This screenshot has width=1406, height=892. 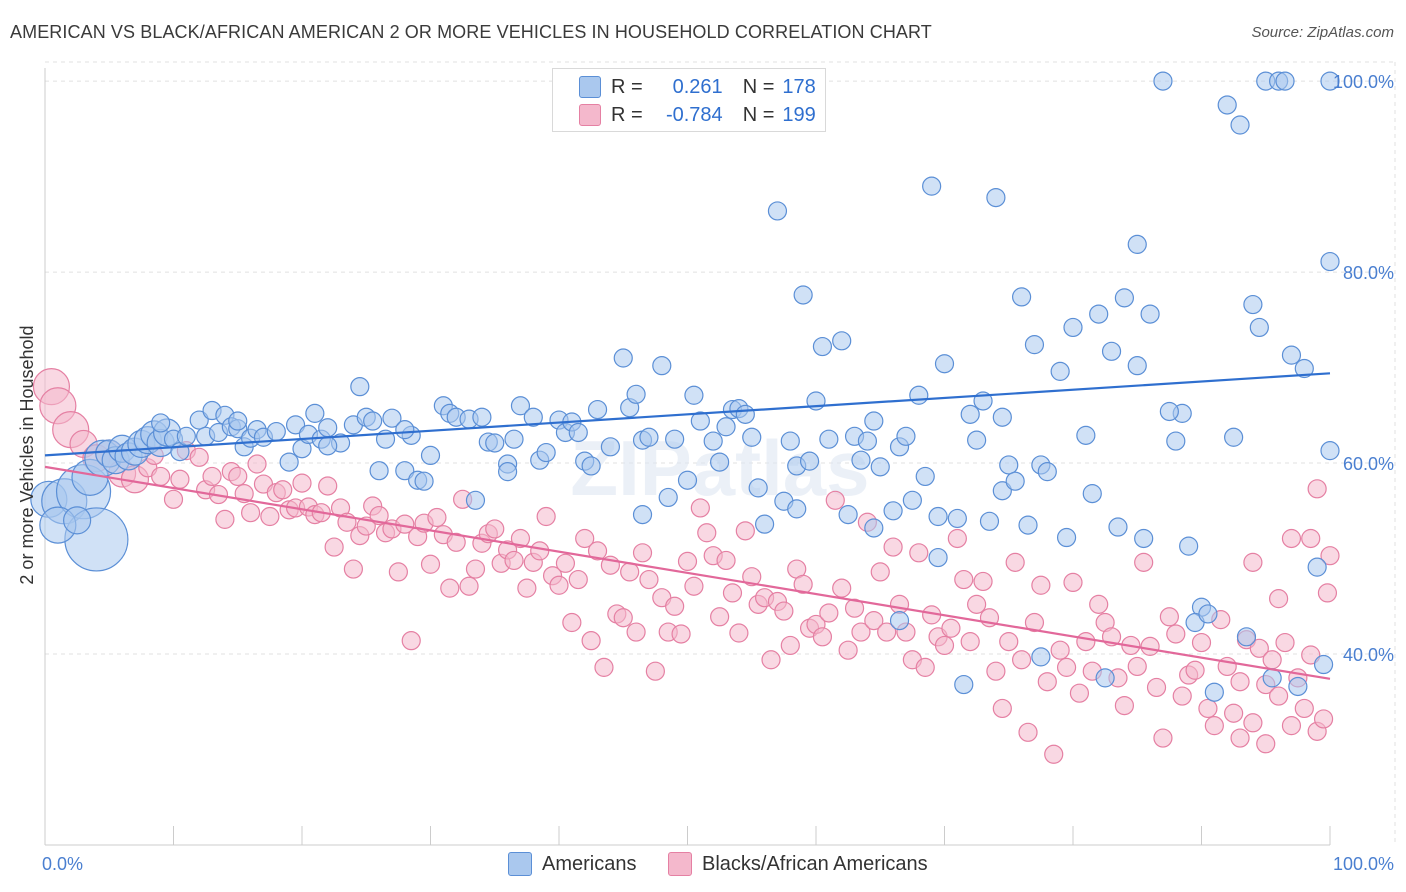 I want to click on trend-line-americans, so click(x=687, y=414).